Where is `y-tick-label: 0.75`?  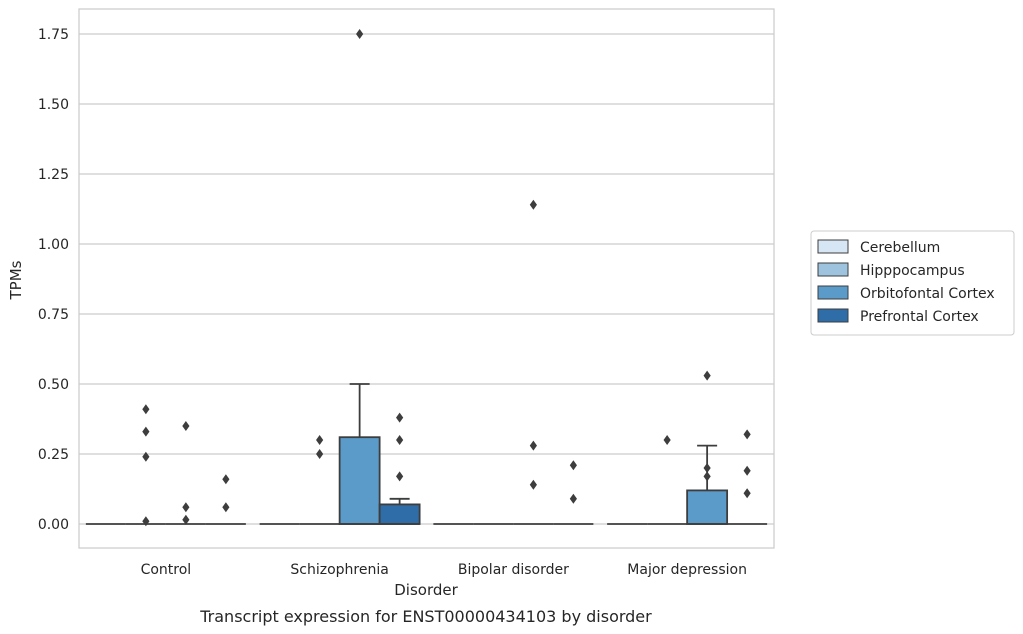 y-tick-label: 0.75 is located at coordinates (53, 315).